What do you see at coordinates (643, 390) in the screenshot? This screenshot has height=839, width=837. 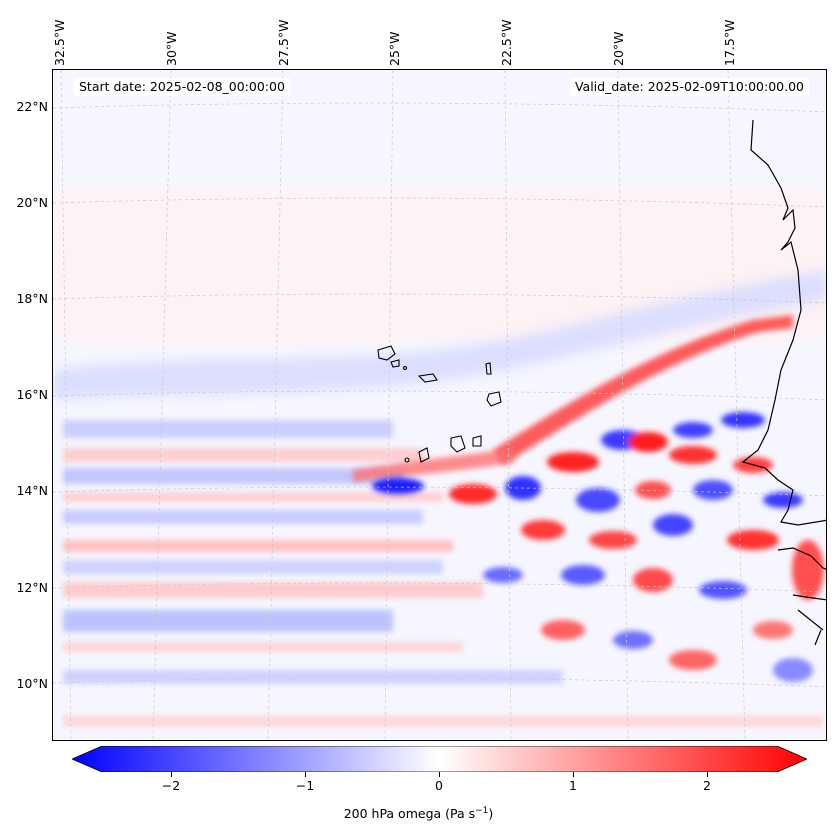 I see `red-jet-streak` at bounding box center [643, 390].